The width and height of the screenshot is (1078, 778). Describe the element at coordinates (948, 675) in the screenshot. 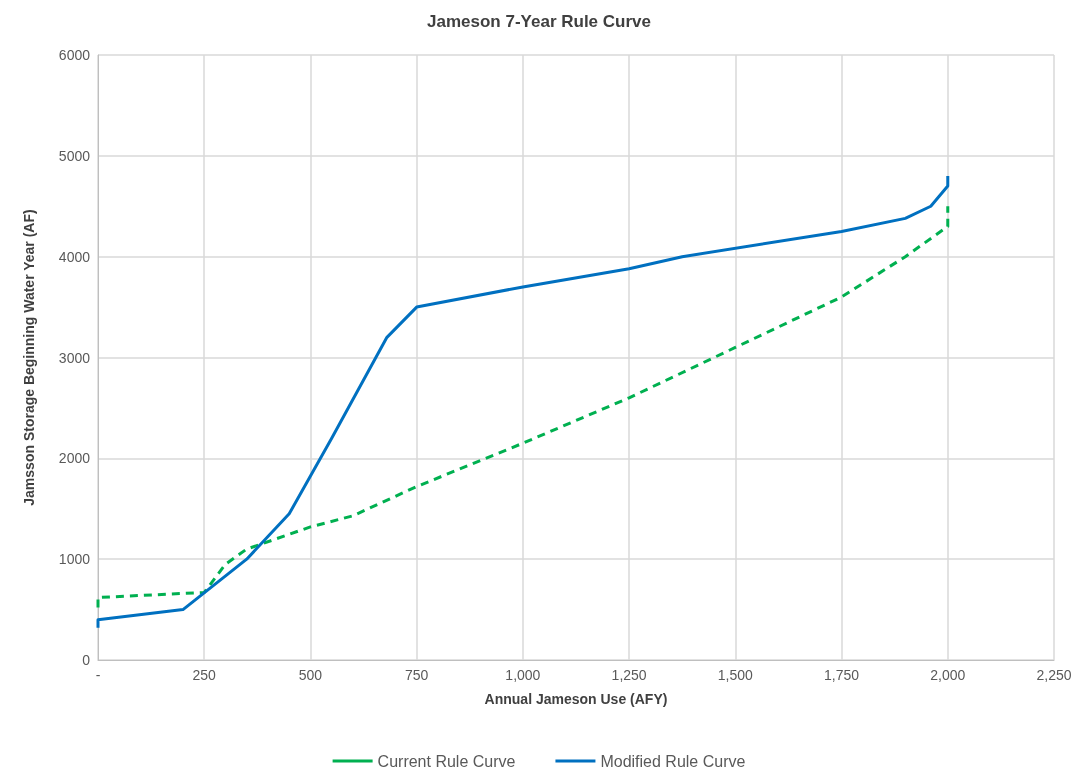

I see `x-tick-label: 2,000` at that location.